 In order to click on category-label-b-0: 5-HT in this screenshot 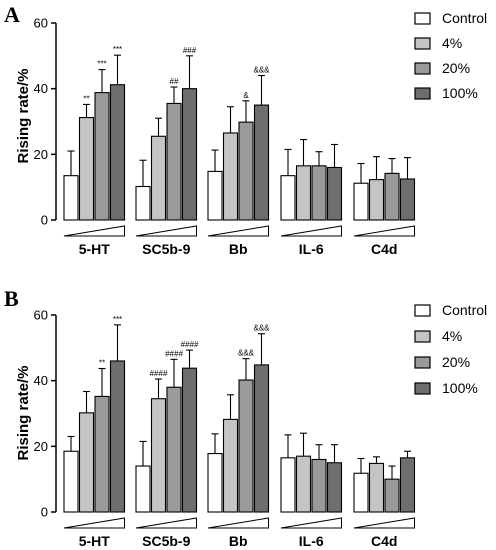, I will do `click(95, 541)`.